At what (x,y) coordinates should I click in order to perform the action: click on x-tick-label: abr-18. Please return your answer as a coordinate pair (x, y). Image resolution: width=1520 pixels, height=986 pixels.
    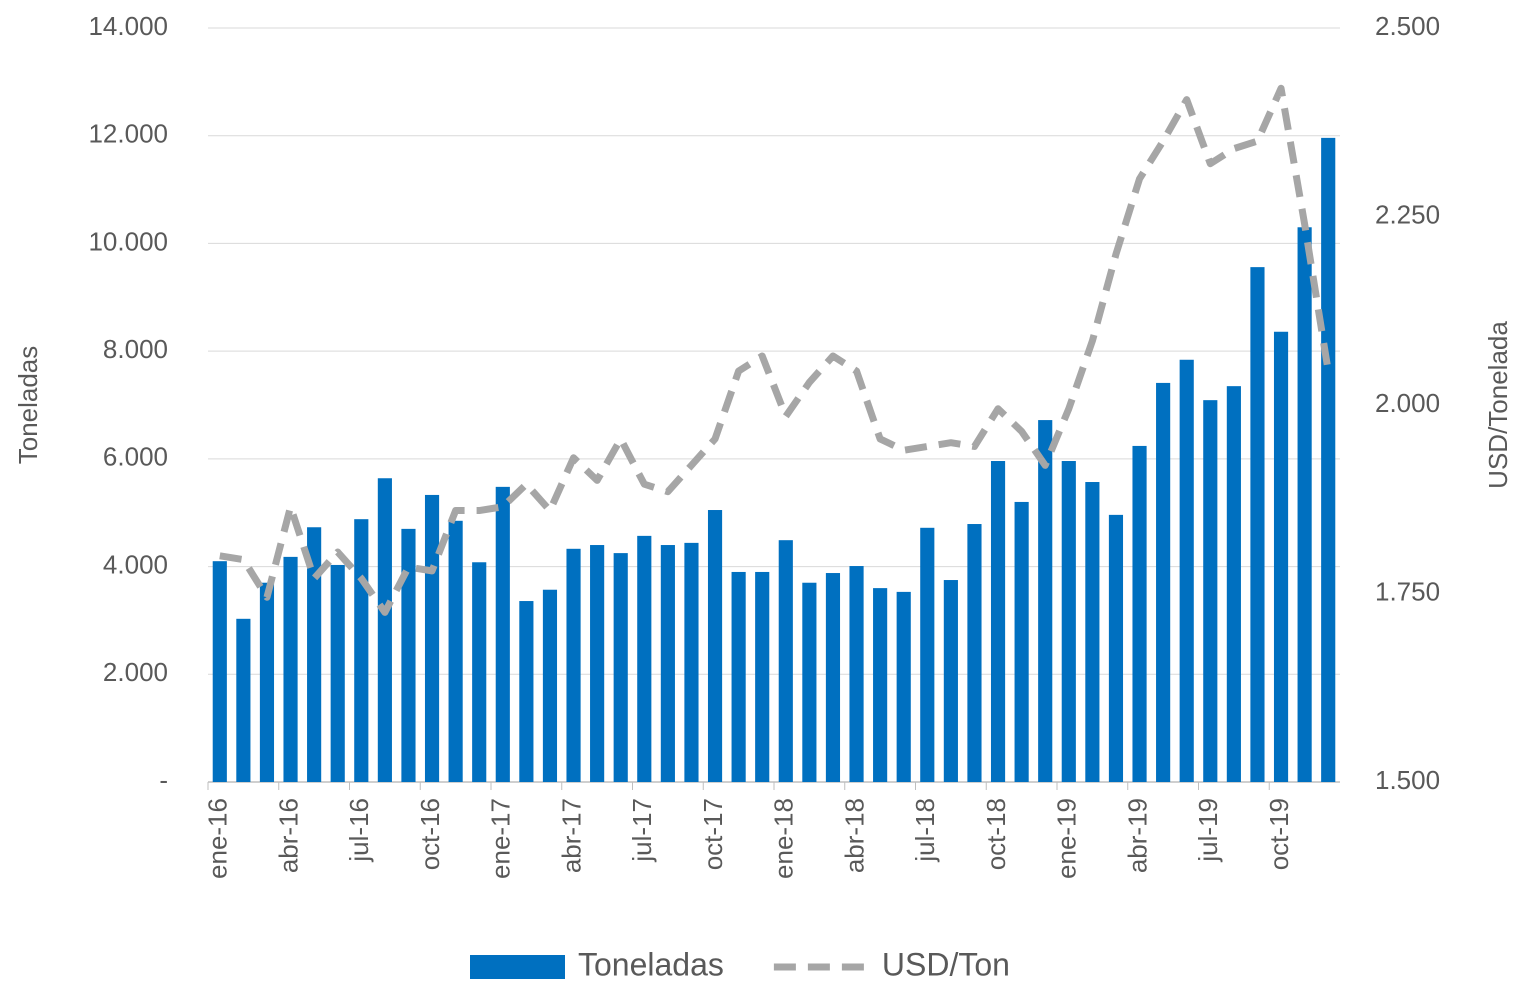
    Looking at the image, I should click on (854, 835).